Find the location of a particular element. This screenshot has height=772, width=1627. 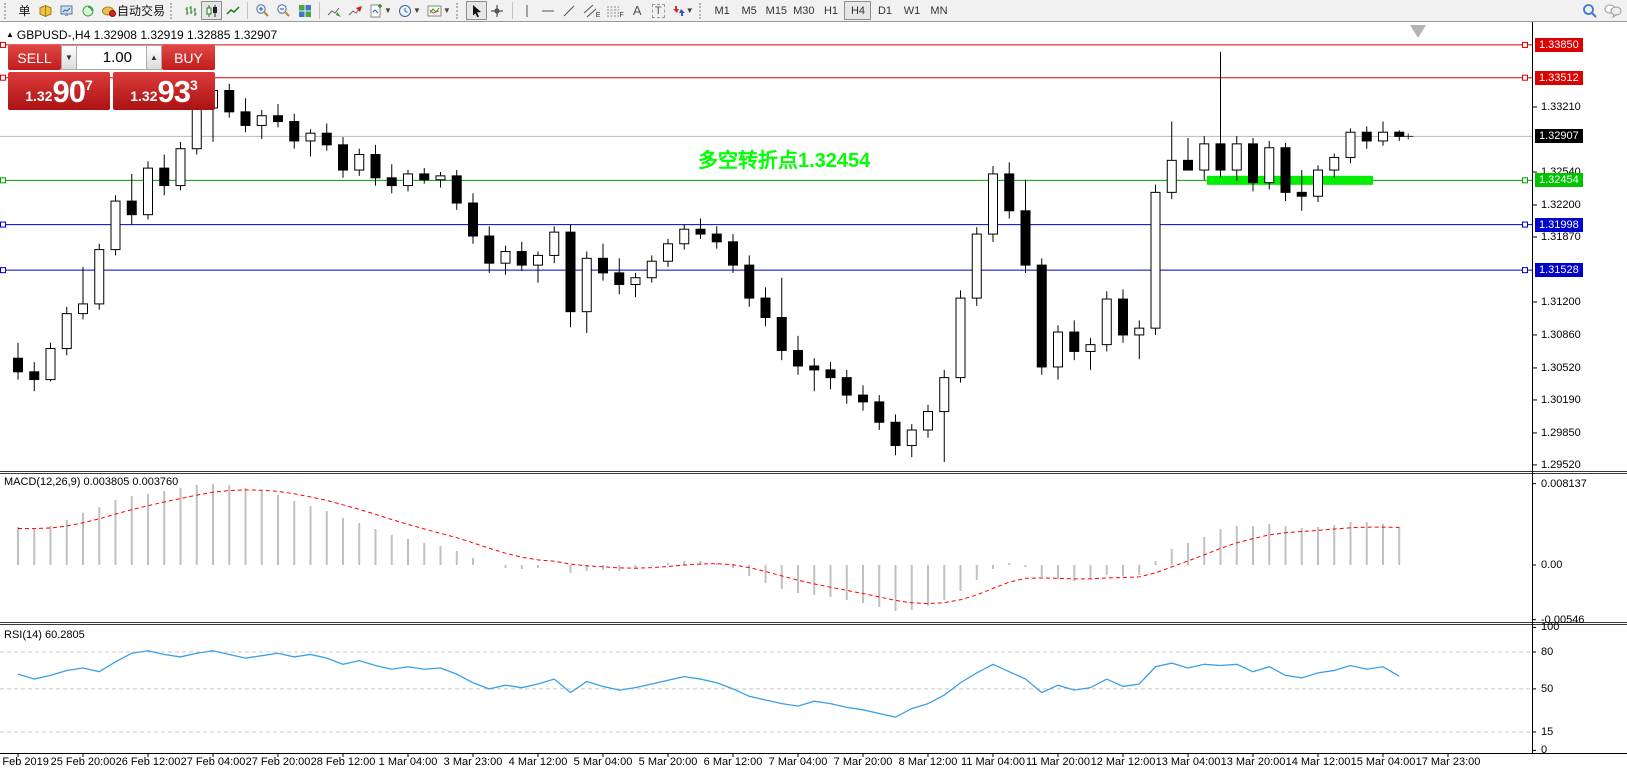

channel-icon is located at coordinates (590, 11).